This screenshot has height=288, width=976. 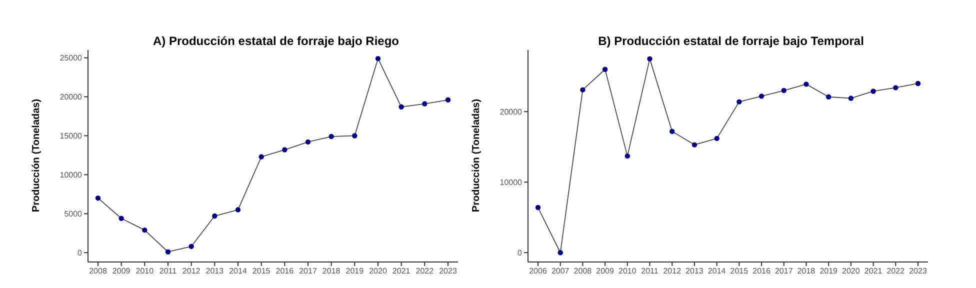 I want to click on y-tick-label: 25000, so click(x=71, y=58).